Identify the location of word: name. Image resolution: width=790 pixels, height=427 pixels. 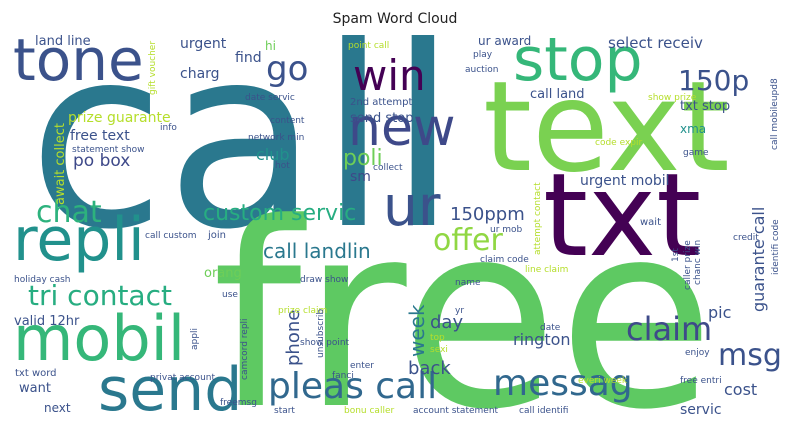
(468, 283).